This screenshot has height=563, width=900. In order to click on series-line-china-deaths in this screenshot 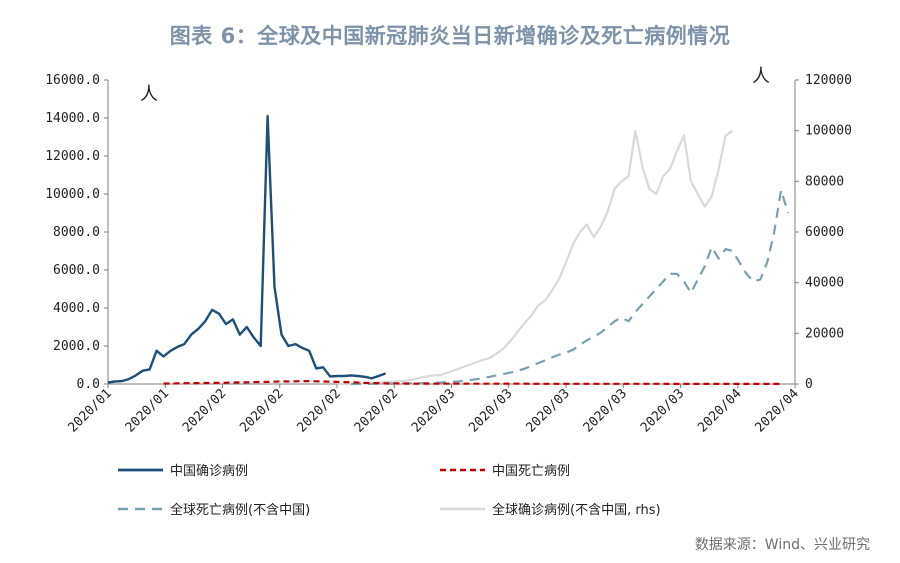, I will do `click(473, 382)`.